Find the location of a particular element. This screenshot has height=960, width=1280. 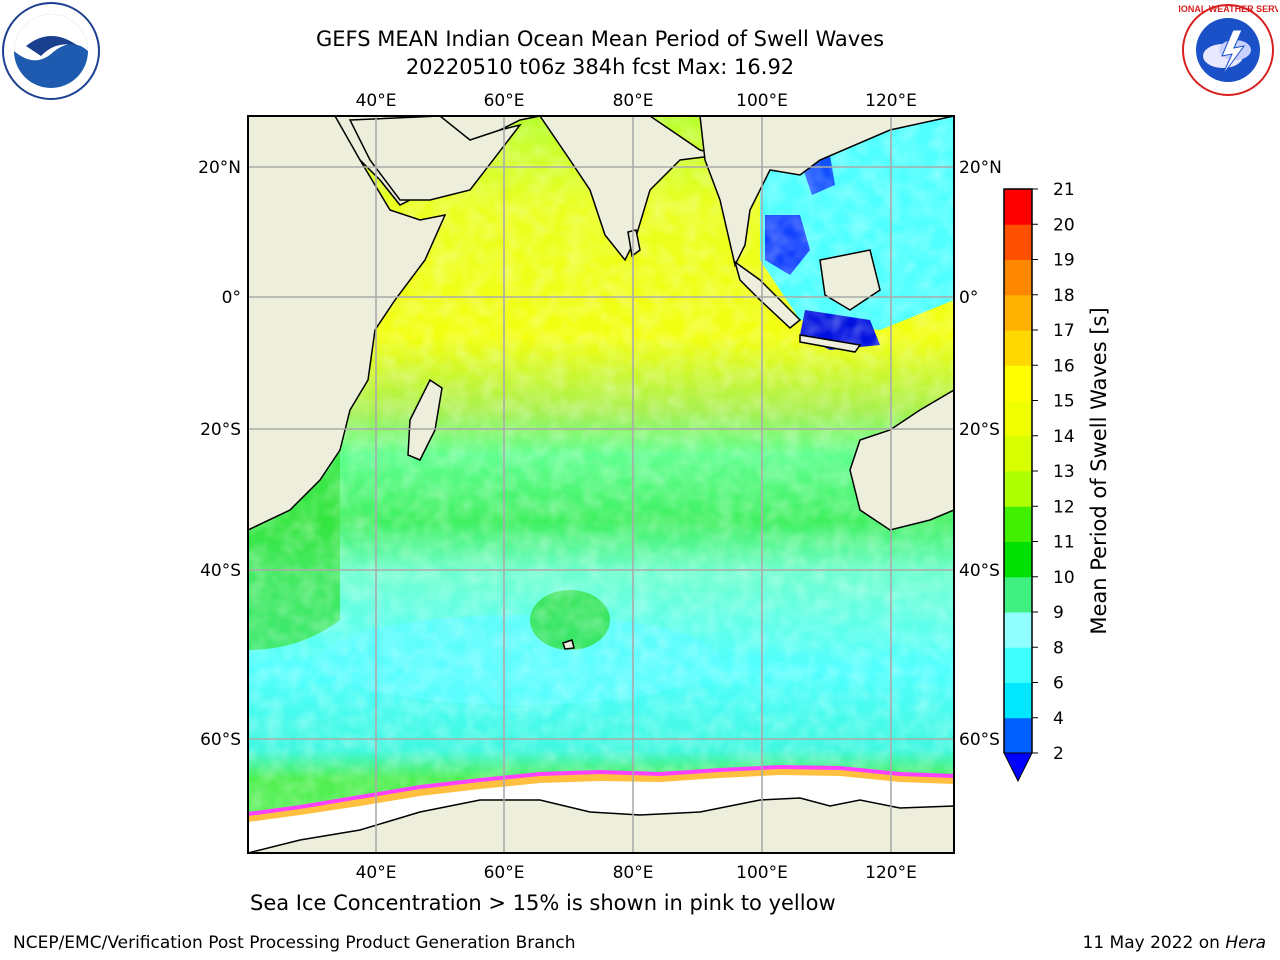

lat-tick-left-1: 0° is located at coordinates (231, 298).